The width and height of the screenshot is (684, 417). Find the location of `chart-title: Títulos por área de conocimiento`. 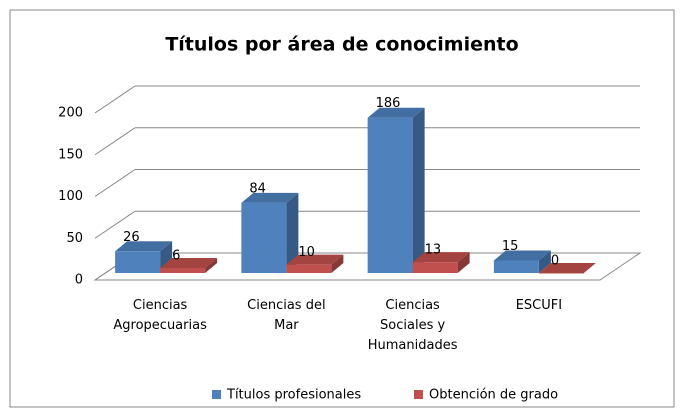

chart-title: Títulos por área de conocimiento is located at coordinates (341, 45).